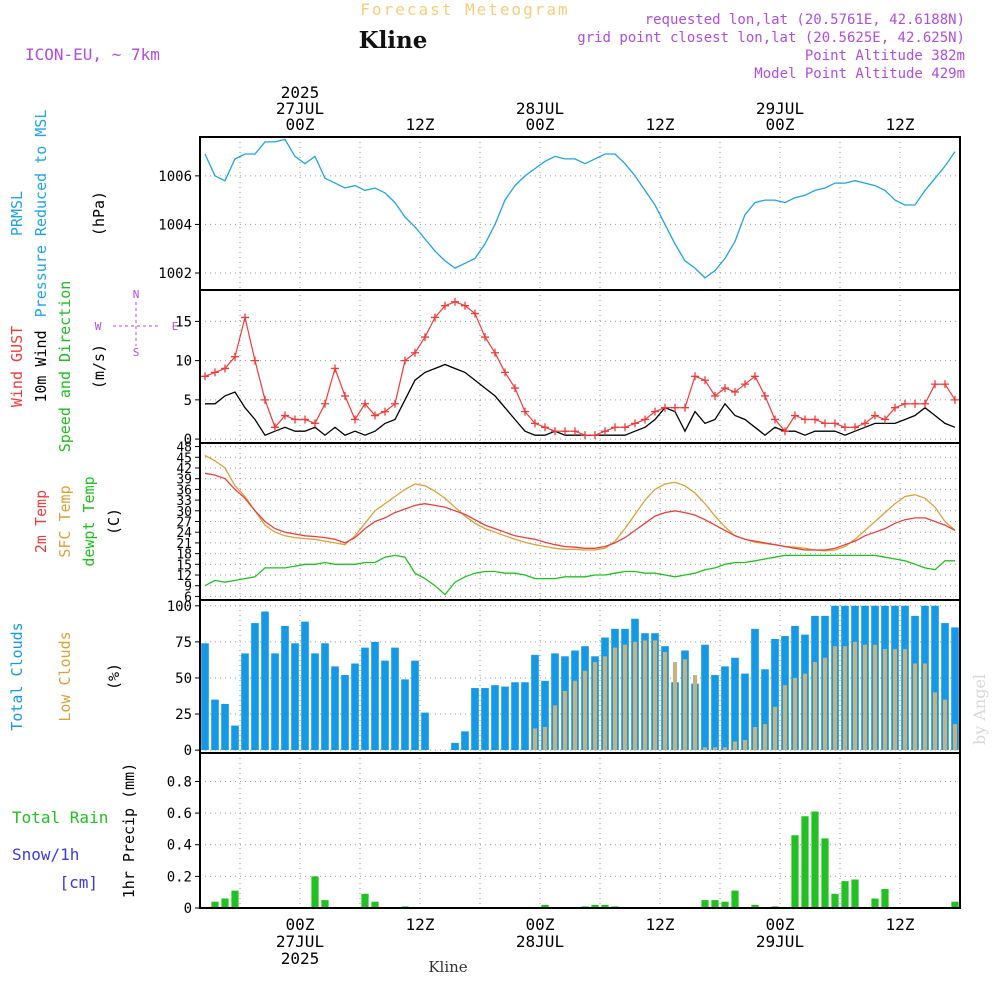  What do you see at coordinates (780, 941) in the screenshot?
I see `bottom-time-label: 29JUL` at bounding box center [780, 941].